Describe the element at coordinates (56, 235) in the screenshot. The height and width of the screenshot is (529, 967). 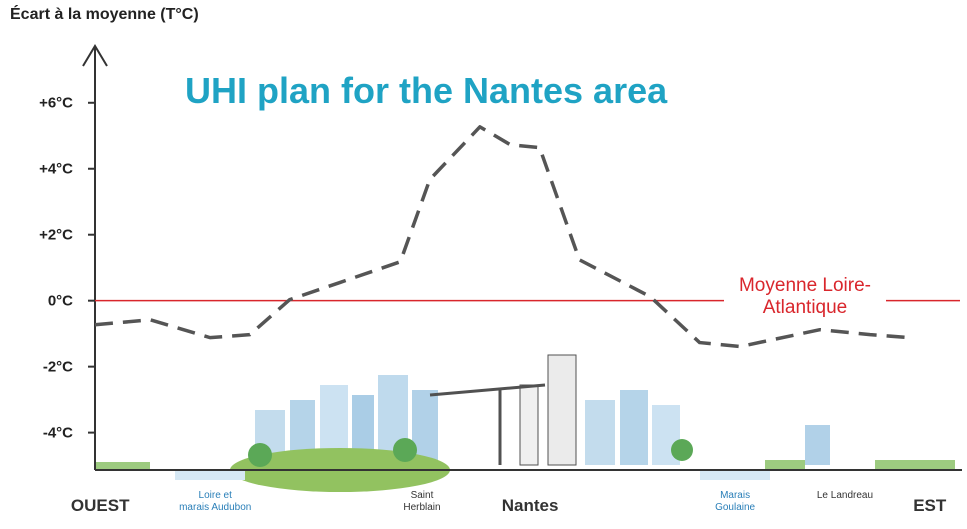
I see `y-tick-label: +2°C` at that location.